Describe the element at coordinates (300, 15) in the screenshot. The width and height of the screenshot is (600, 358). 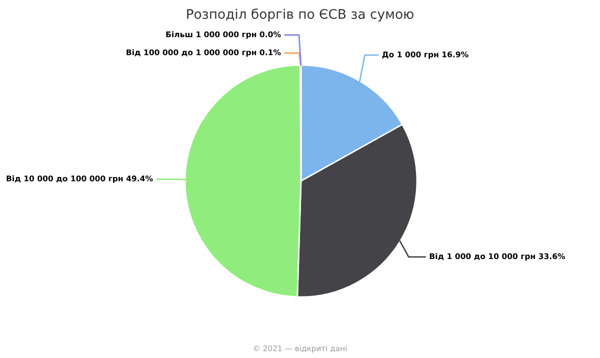
I see `chart-title: Розподіл боргів по ЄСВ за сумою` at that location.